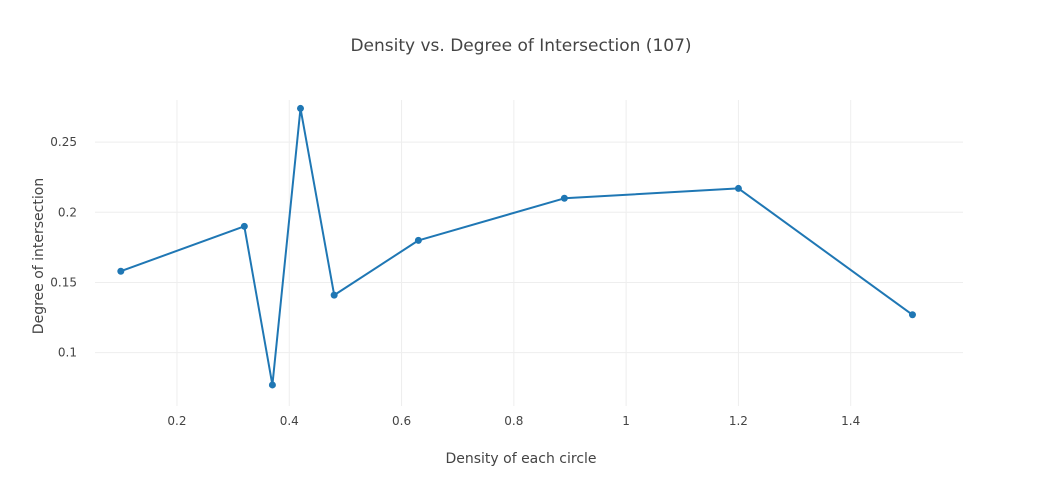 This screenshot has width=1043, height=495. I want to click on y-tick-label: 0.25, so click(63, 142).